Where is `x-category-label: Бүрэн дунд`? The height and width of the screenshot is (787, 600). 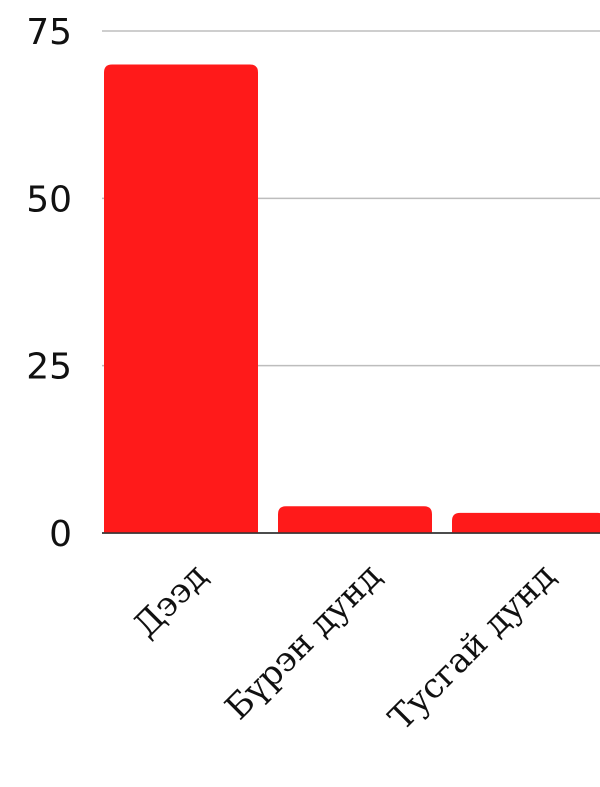 x-category-label: Бүрэн дунд is located at coordinates (304, 642).